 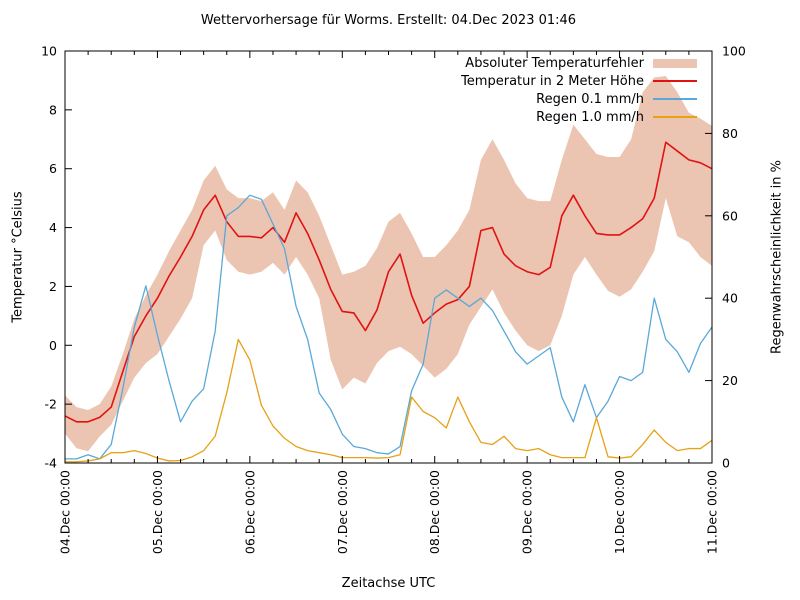 I want to click on y-right-tick-label: 0, so click(x=726, y=463).